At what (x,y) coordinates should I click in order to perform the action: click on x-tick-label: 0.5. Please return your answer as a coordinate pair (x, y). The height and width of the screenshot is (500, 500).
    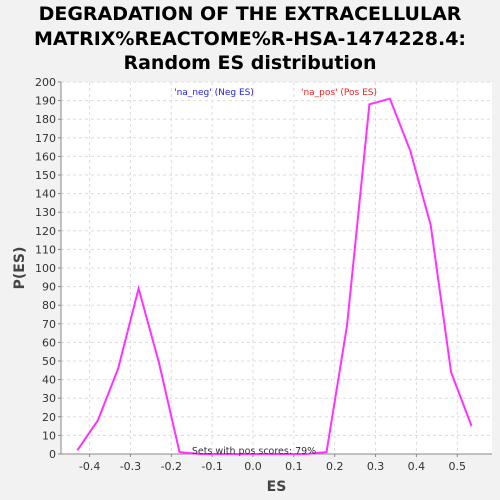
    Looking at the image, I should click on (458, 466).